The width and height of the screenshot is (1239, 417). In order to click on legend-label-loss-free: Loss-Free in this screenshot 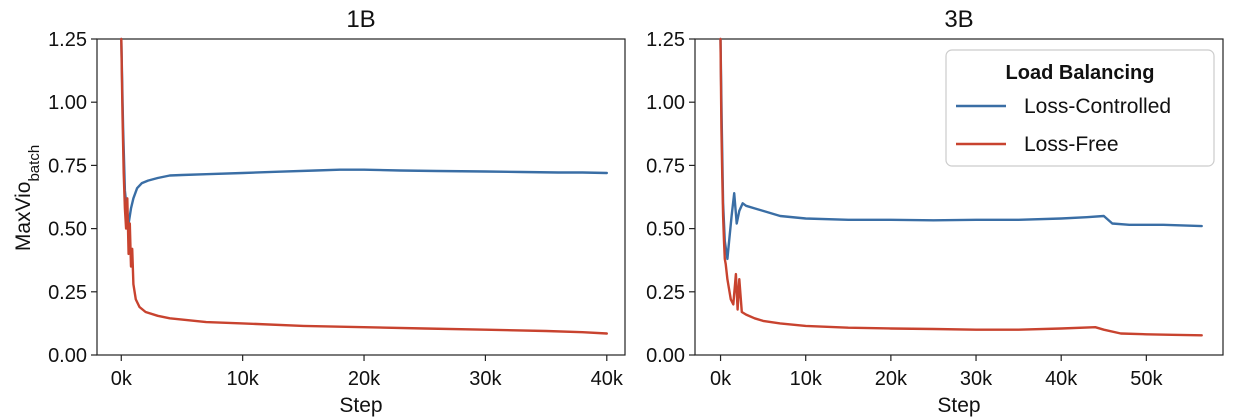, I will do `click(1071, 144)`.